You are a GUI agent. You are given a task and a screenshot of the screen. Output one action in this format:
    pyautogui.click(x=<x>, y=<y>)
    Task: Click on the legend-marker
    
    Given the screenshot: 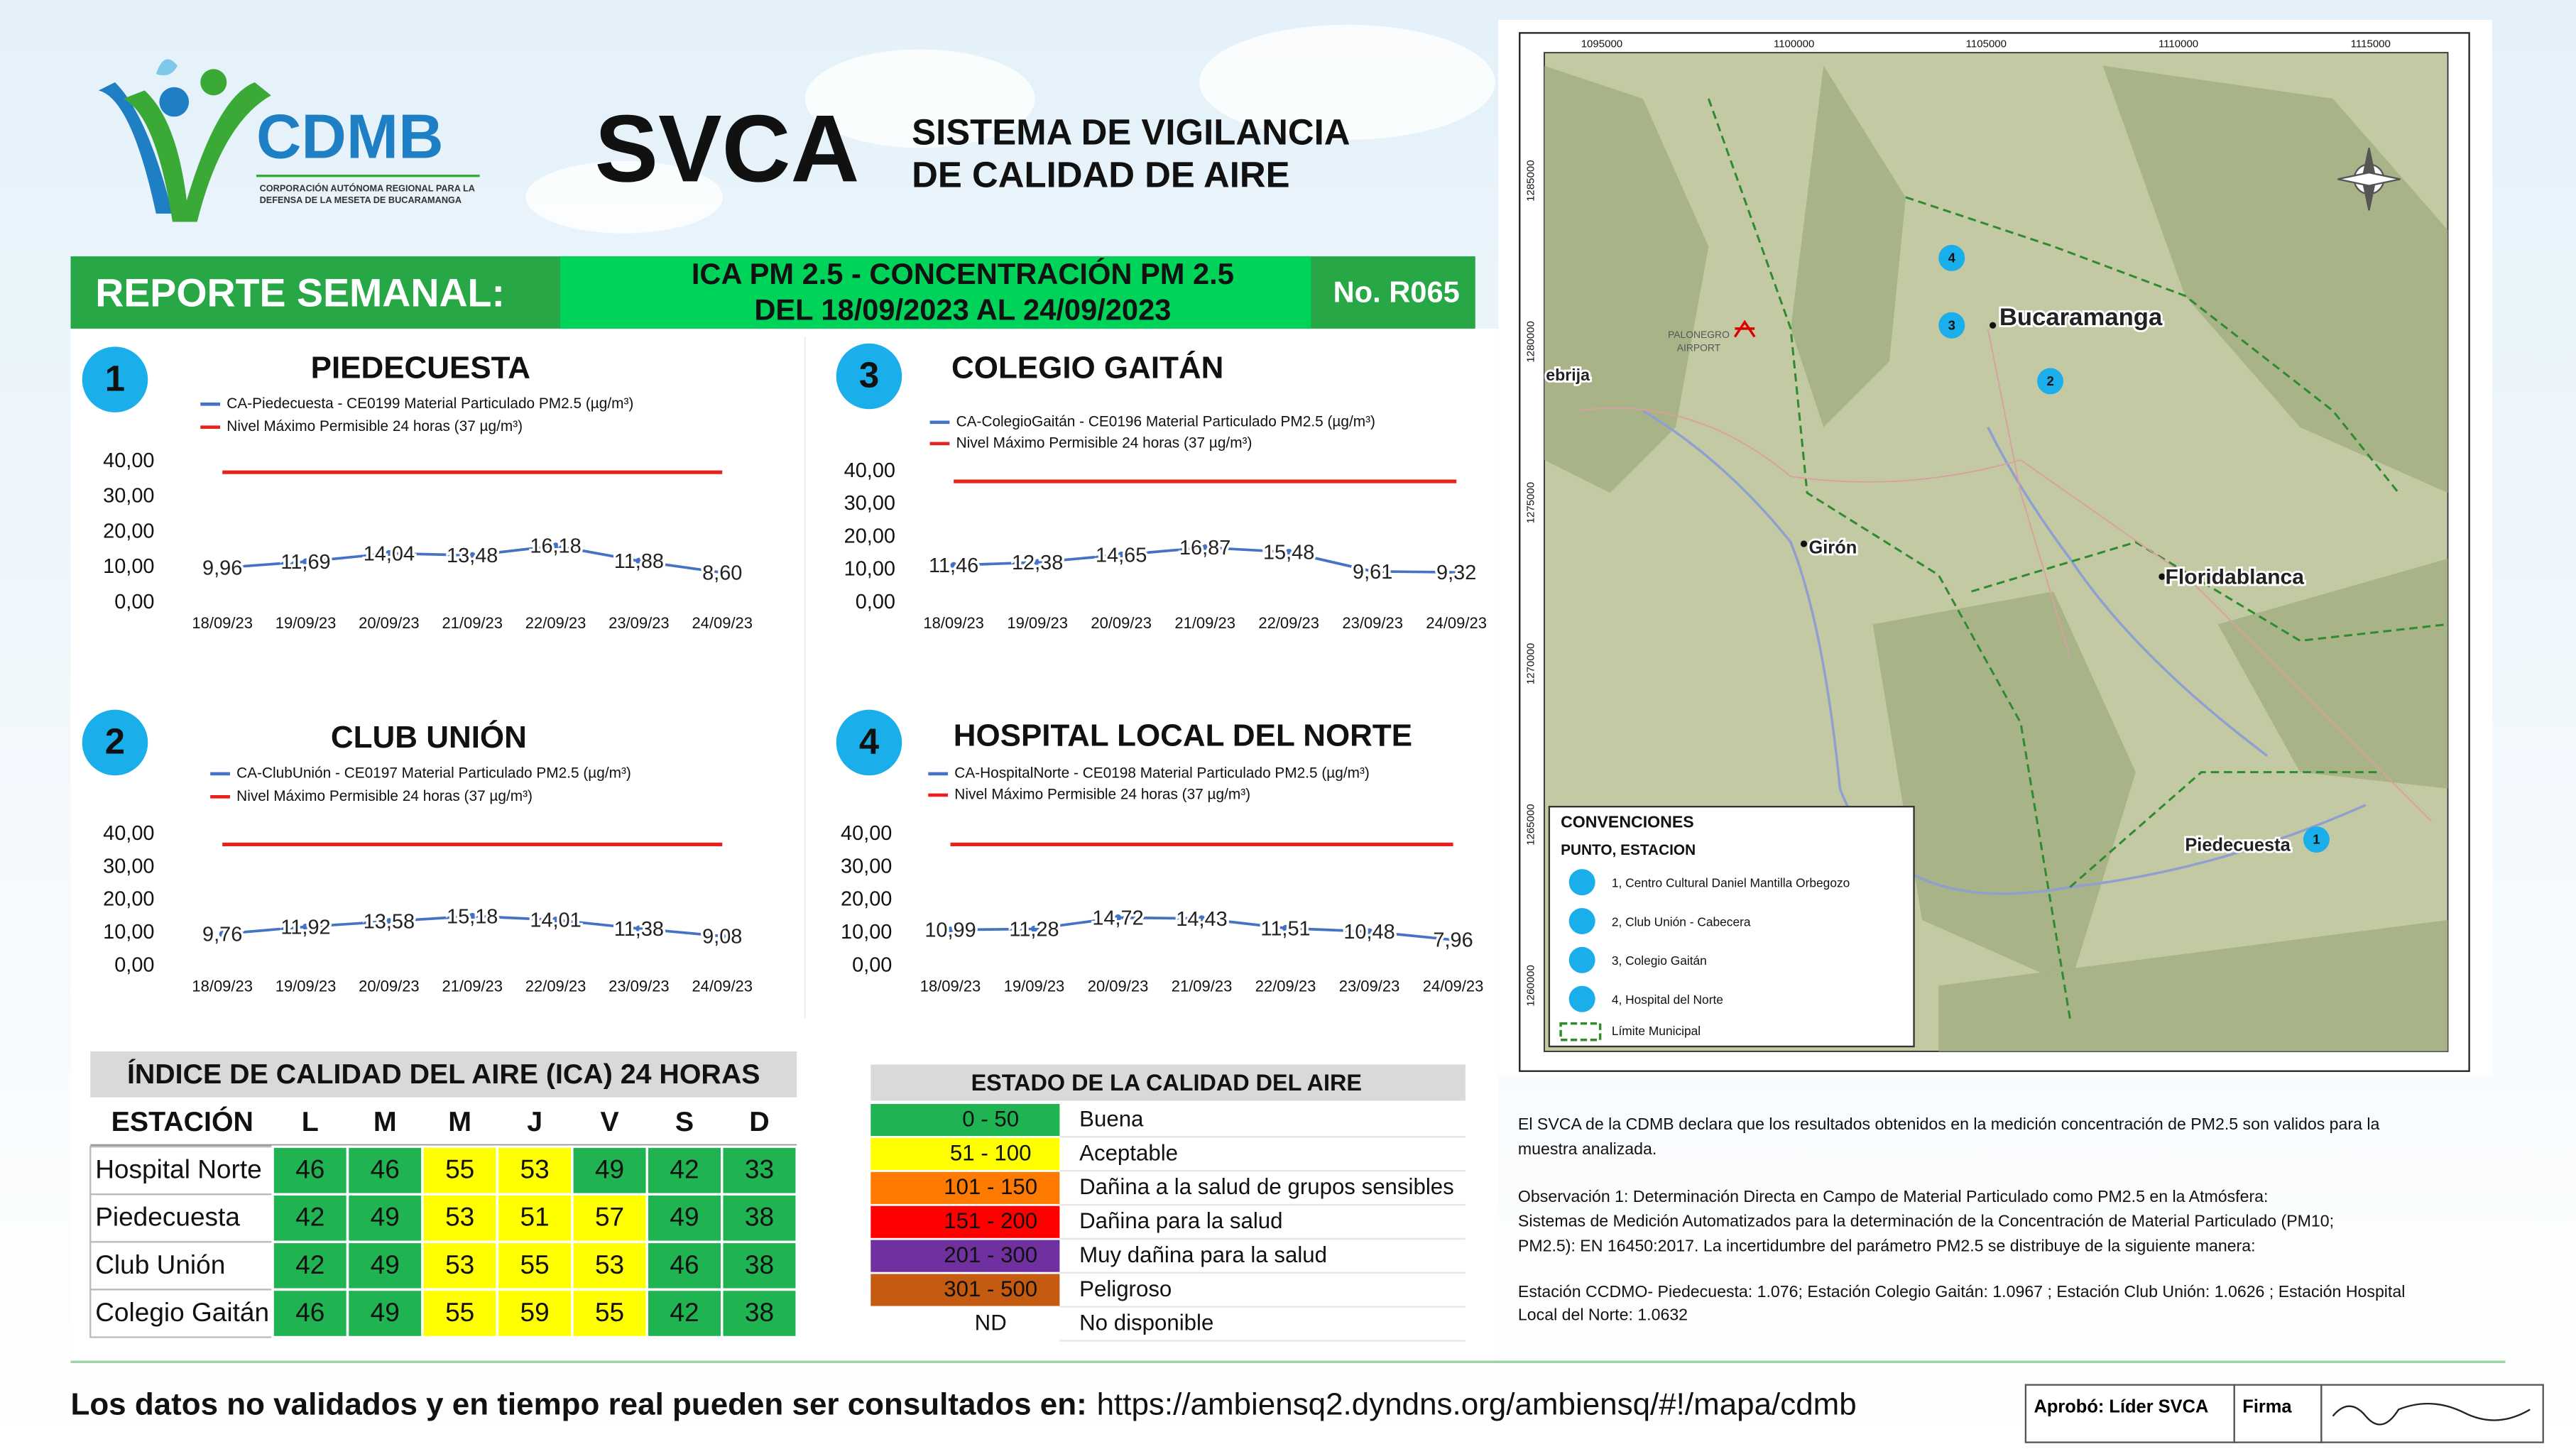 What is the action you would take?
    pyautogui.click(x=1581, y=920)
    